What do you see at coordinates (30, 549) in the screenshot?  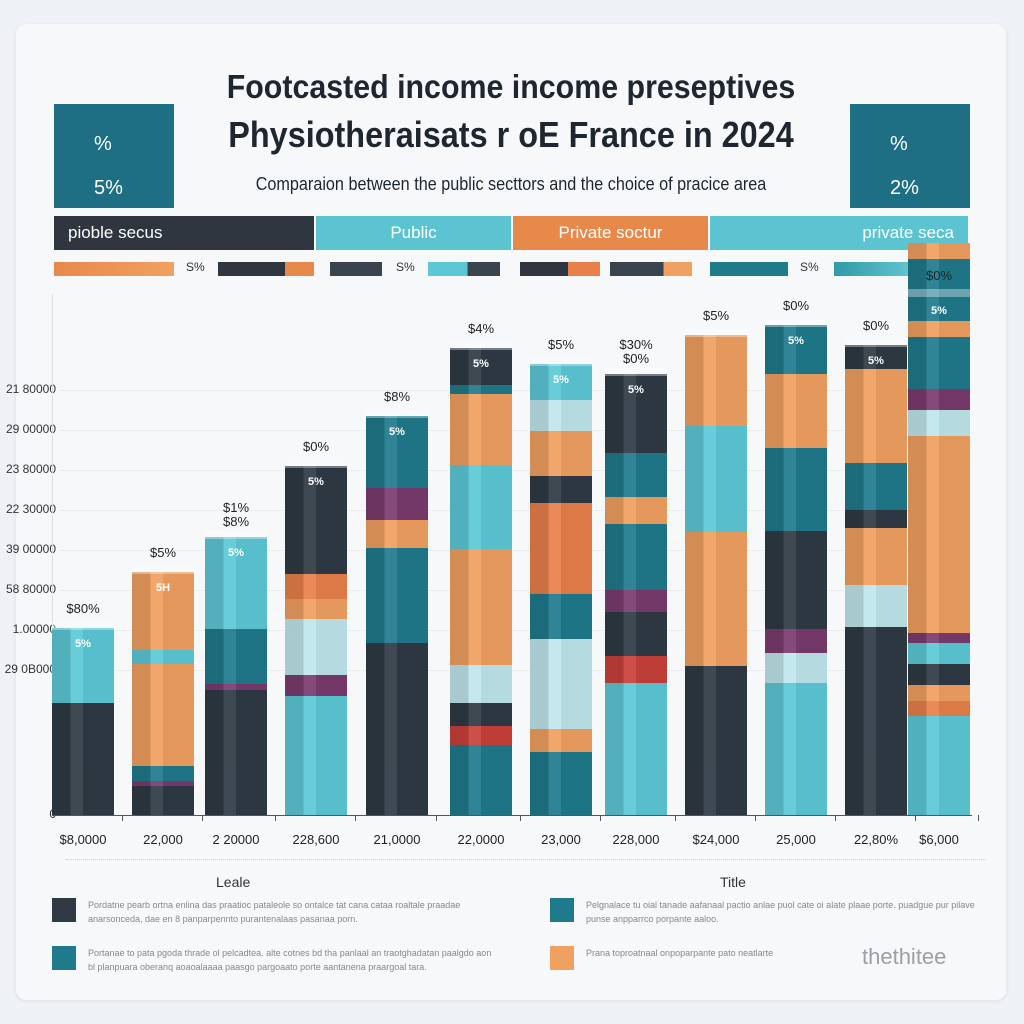 I see `y-tick-label: 39 00000` at bounding box center [30, 549].